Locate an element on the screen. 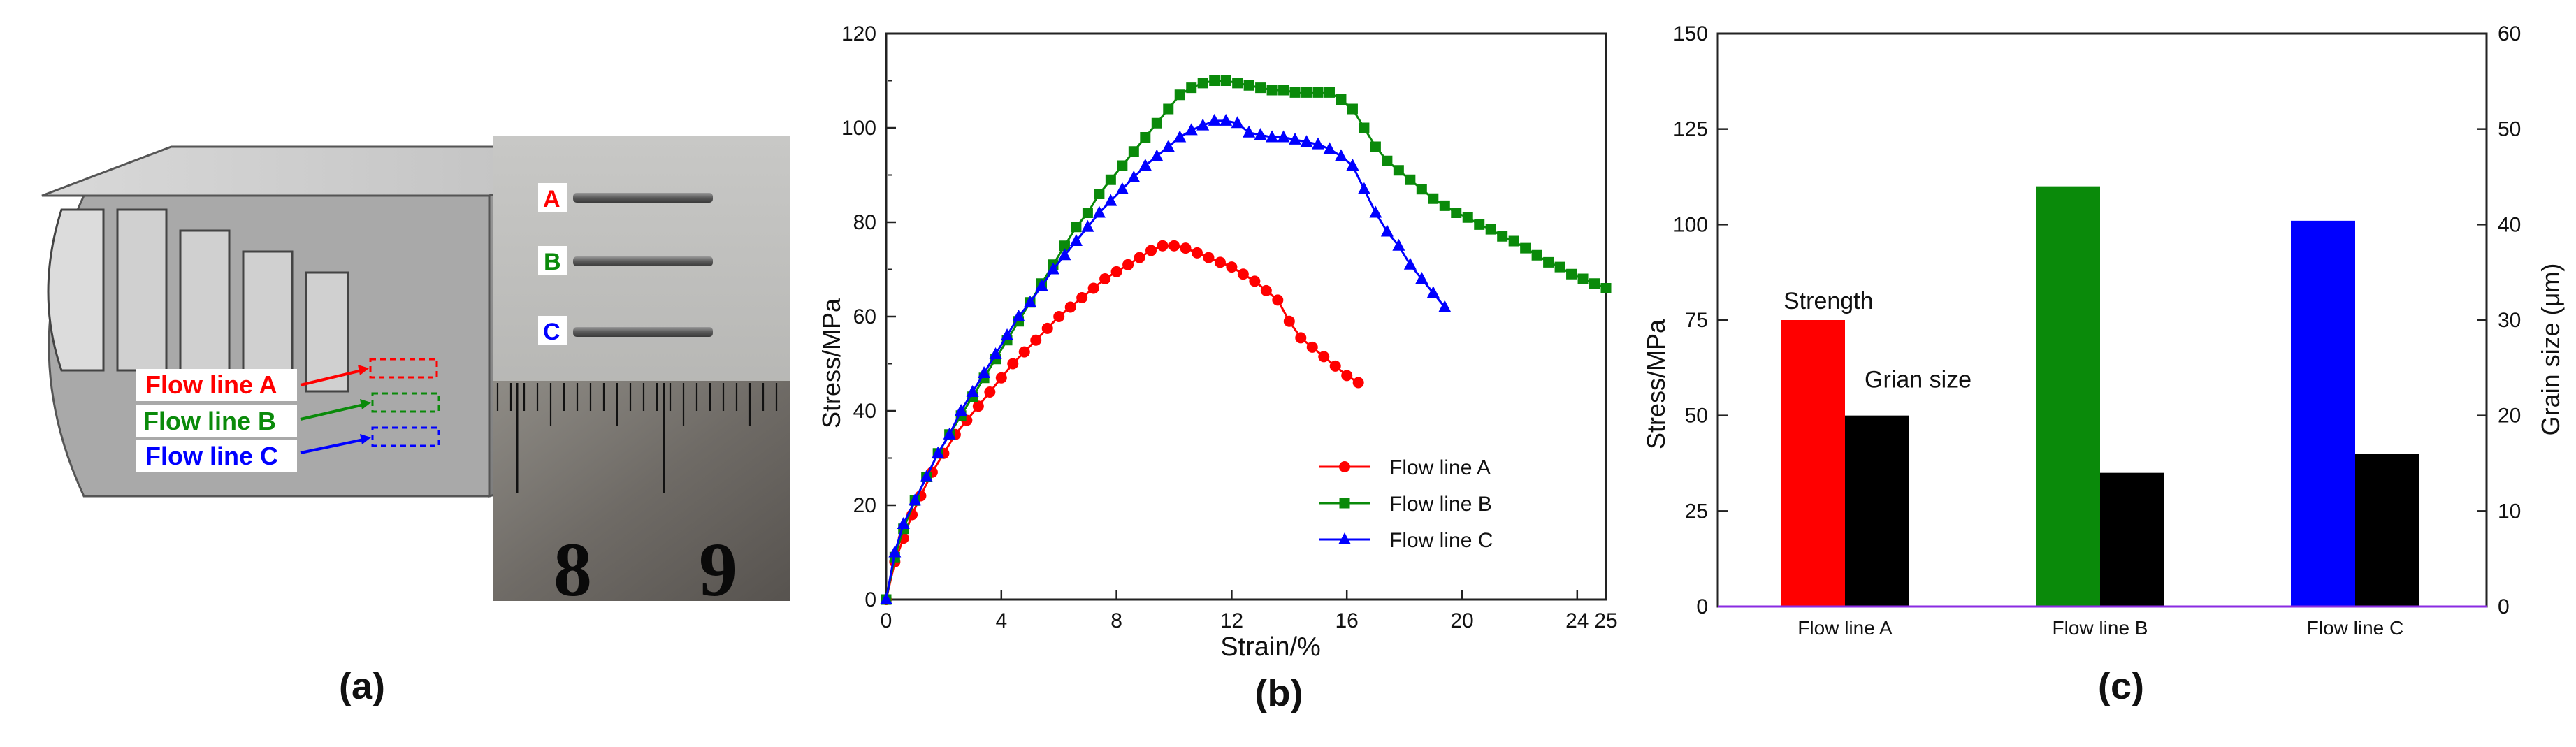  flow-line-c-marker is located at coordinates (406, 436).